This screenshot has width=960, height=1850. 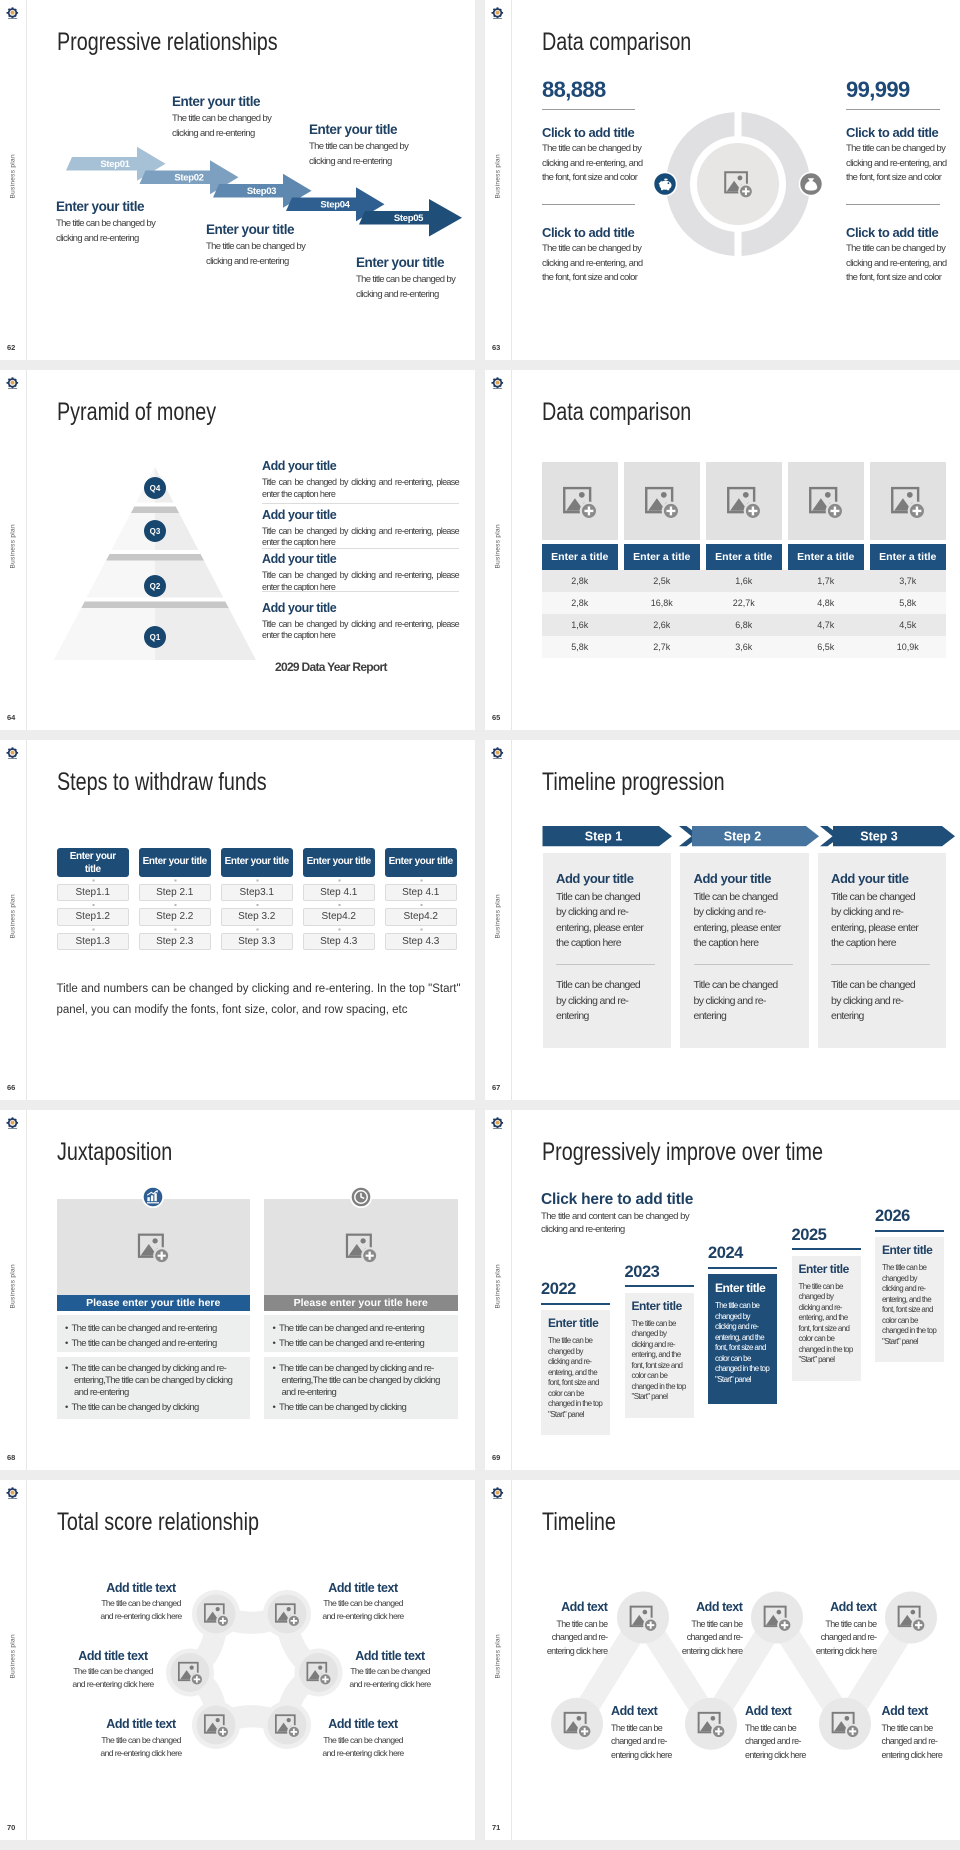 I want to click on svg-text: Step 2, so click(x=743, y=837).